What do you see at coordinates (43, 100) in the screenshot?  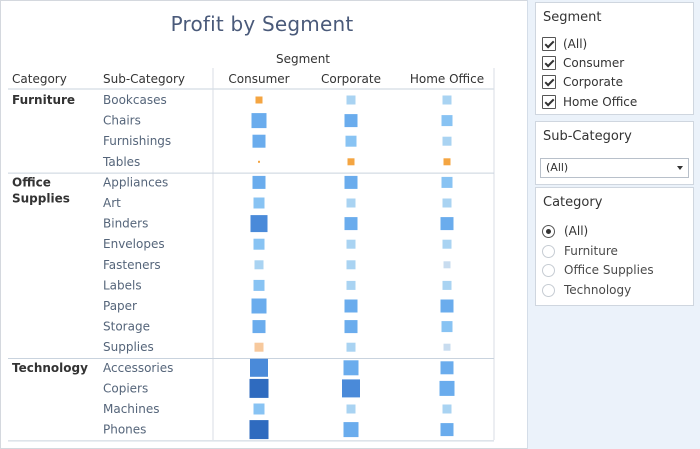 I see `category-label: Furniture` at bounding box center [43, 100].